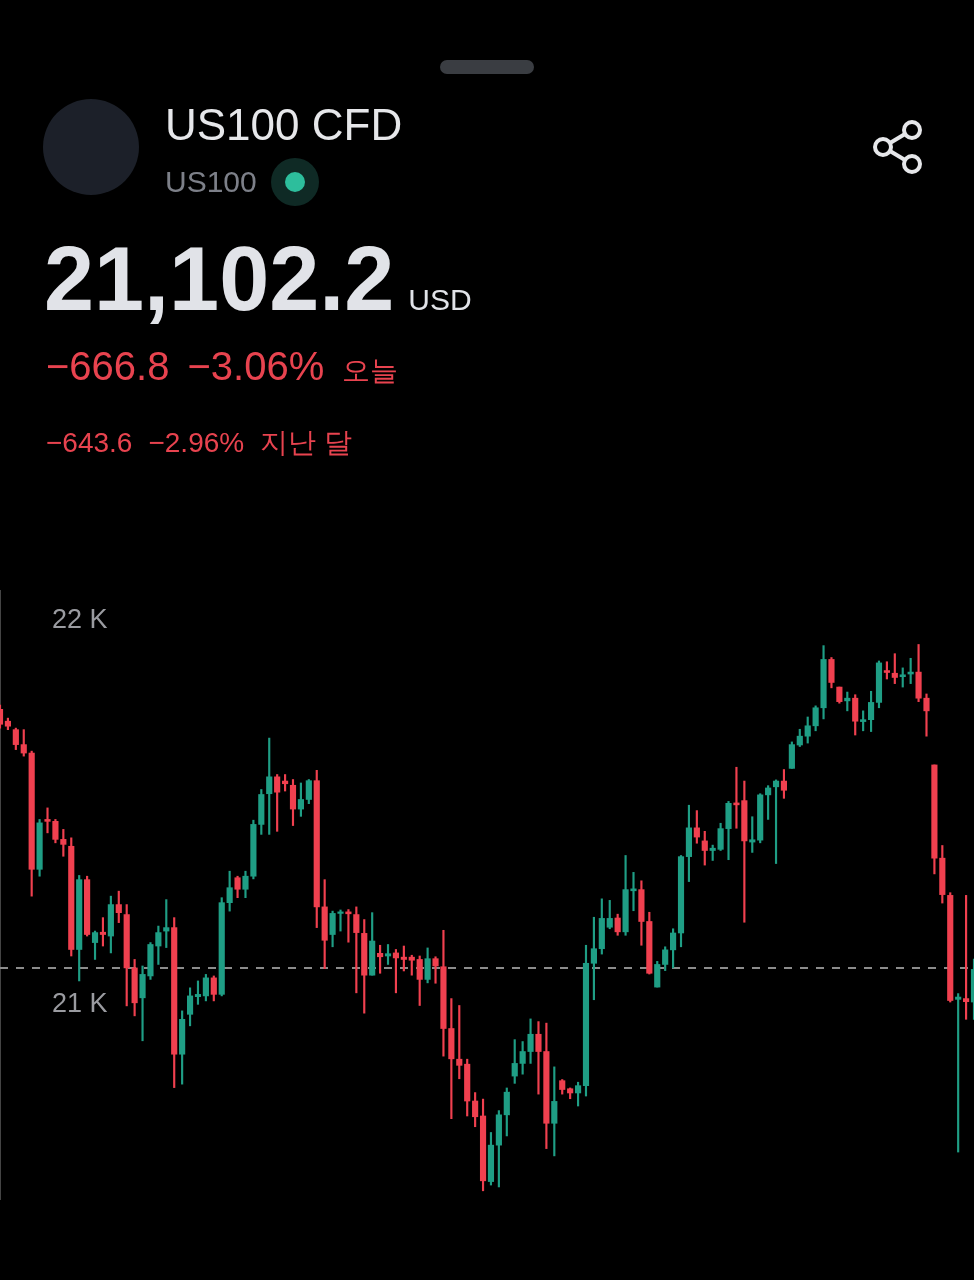  What do you see at coordinates (80, 619) in the screenshot?
I see `y-tick-label: 22 K` at bounding box center [80, 619].